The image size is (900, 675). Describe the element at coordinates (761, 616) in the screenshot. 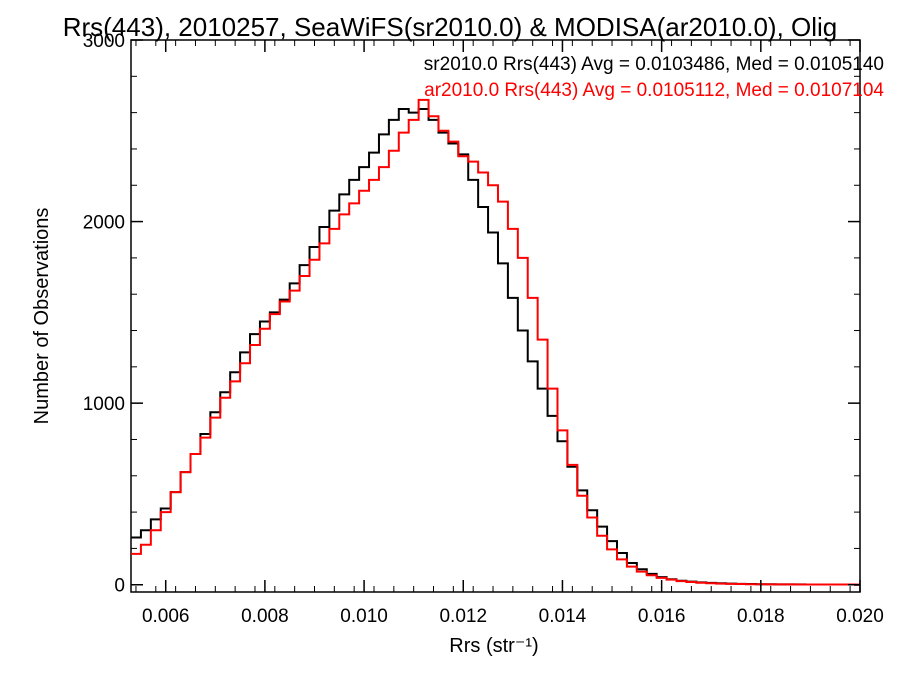

I see `x-tick-label: 0.018` at that location.